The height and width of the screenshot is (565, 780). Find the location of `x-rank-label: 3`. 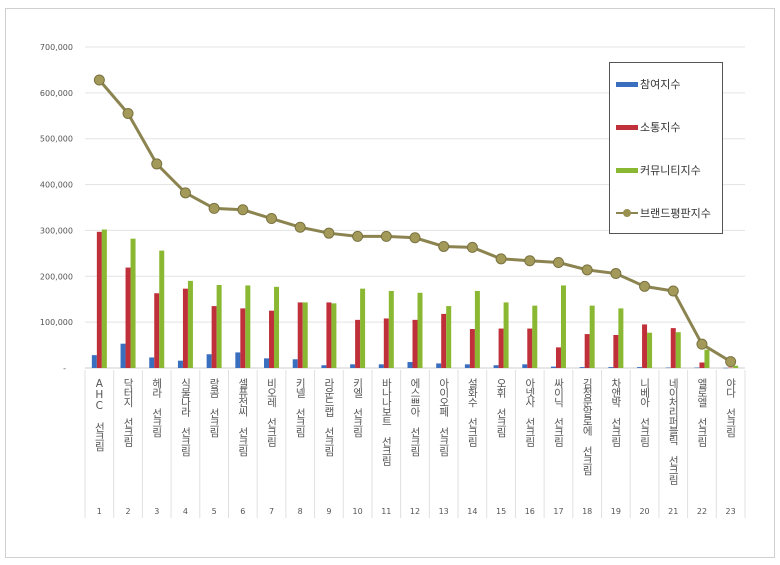

x-rank-label: 3 is located at coordinates (156, 511).